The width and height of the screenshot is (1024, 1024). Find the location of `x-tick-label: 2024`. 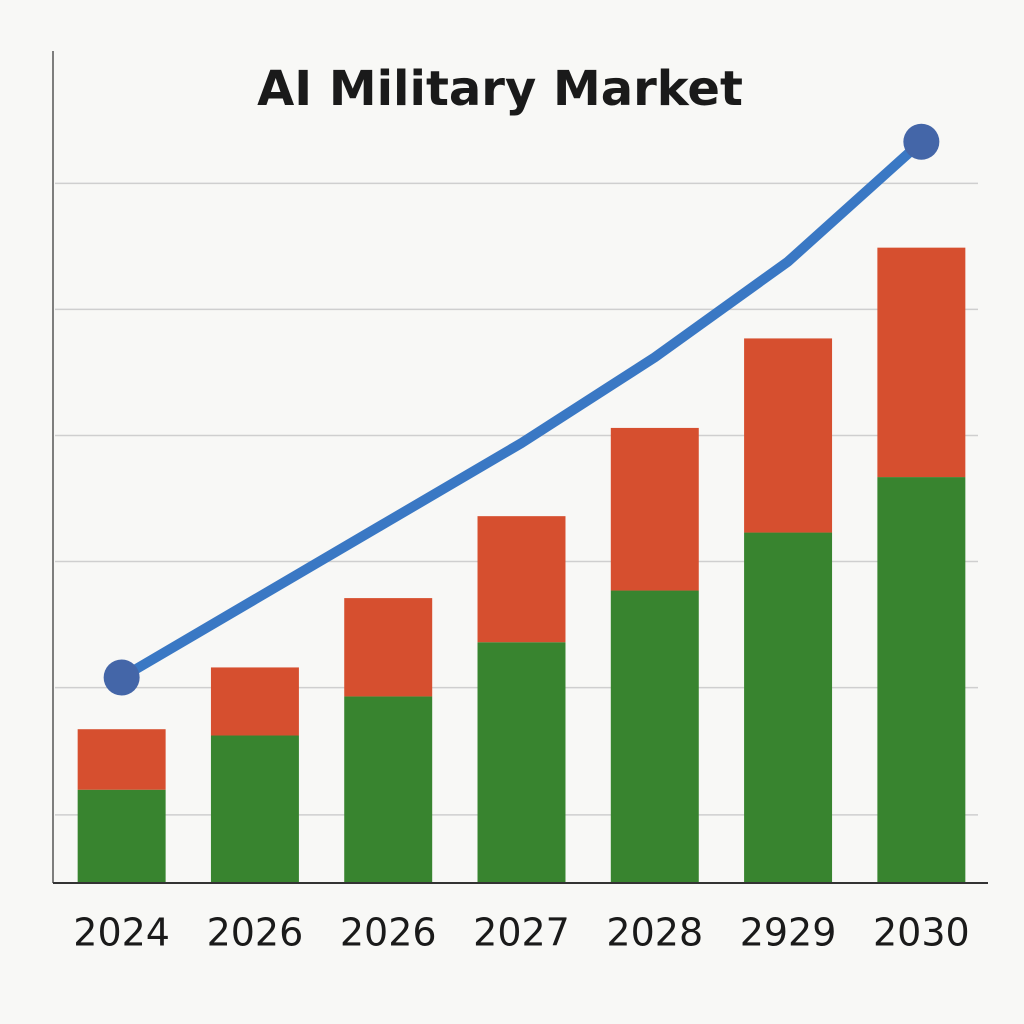

x-tick-label: 2024 is located at coordinates (121, 933).